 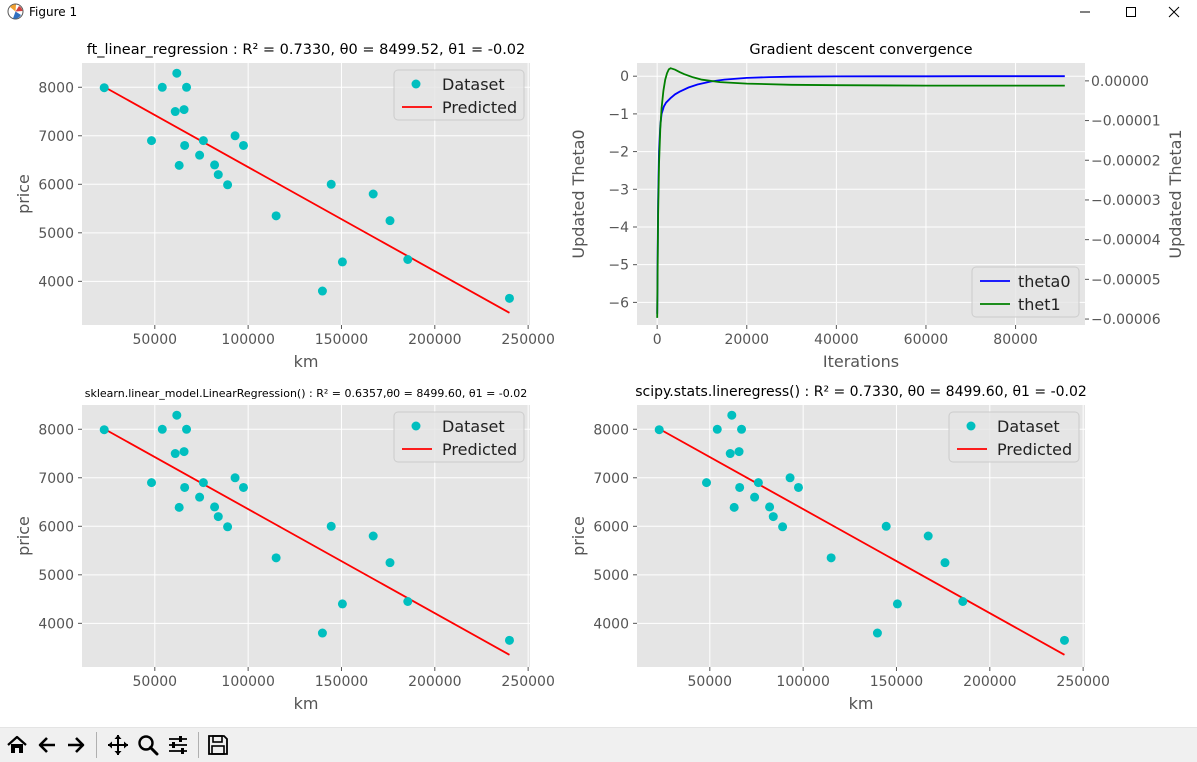 I want to click on minimize-icon, so click(x=1085, y=12).